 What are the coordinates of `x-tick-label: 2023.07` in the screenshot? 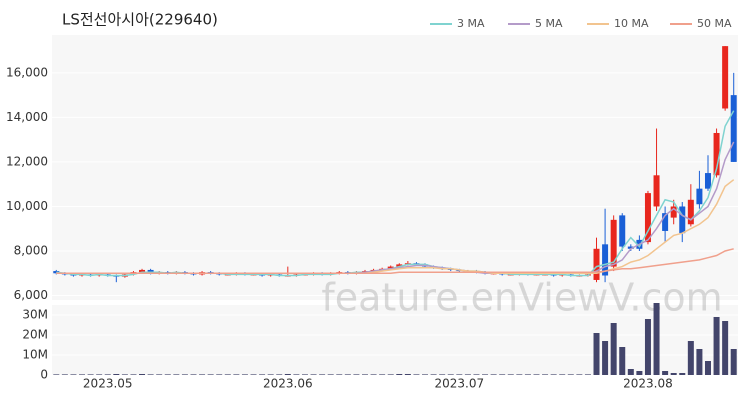 It's located at (460, 384).